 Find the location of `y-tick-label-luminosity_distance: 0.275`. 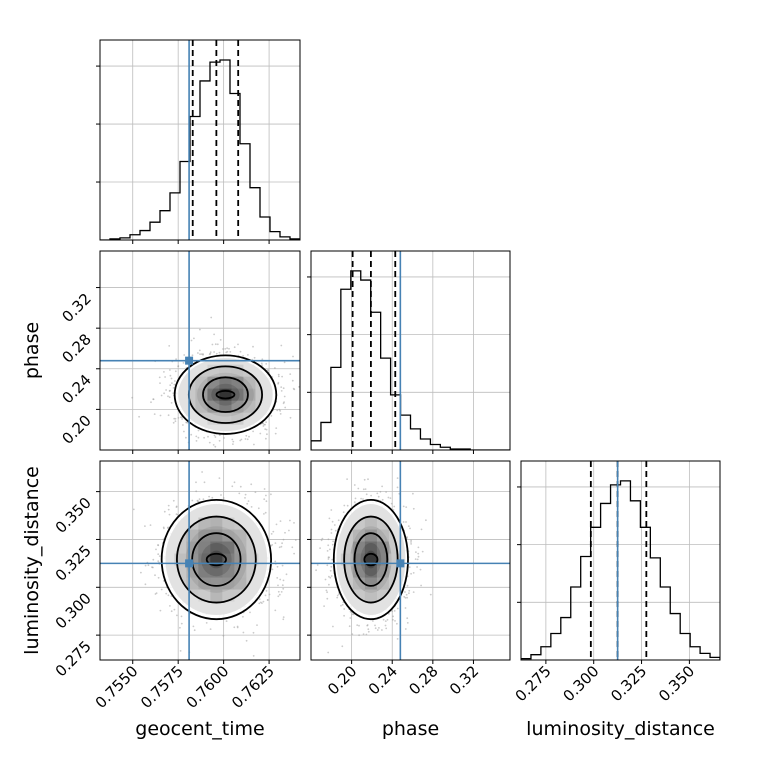

y-tick-label-luminosity_distance: 0.275 is located at coordinates (73, 658).